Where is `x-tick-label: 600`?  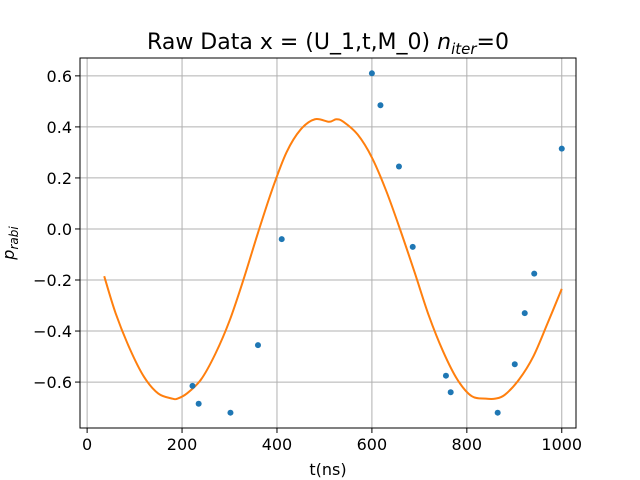 x-tick-label: 600 is located at coordinates (372, 444).